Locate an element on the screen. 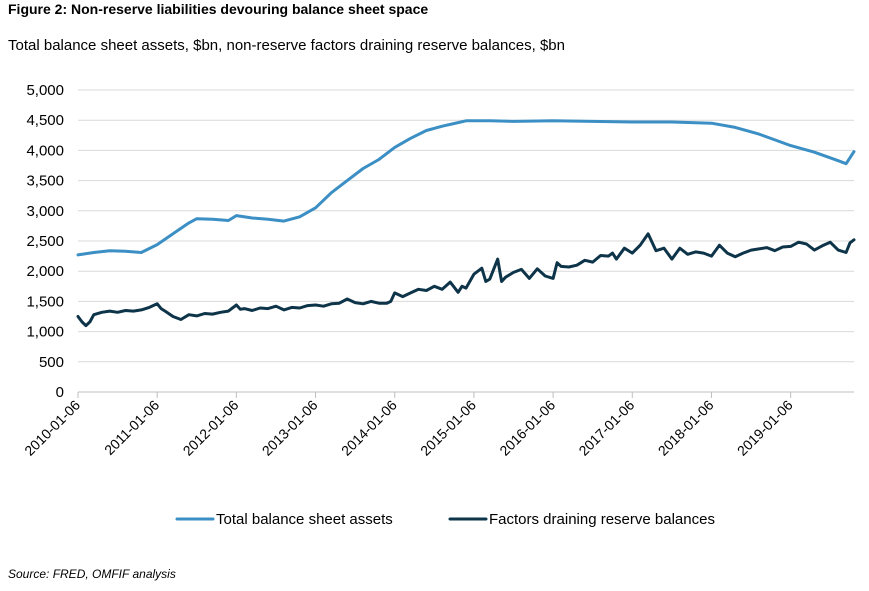  y-tick-label: 4,000 is located at coordinates (45, 150).